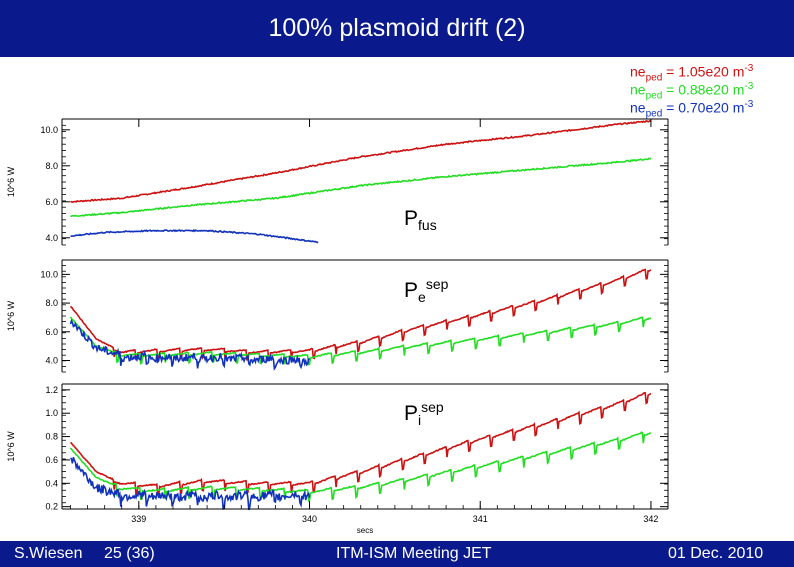  Describe the element at coordinates (424, 414) in the screenshot. I see `panel-label: Pisep` at that location.